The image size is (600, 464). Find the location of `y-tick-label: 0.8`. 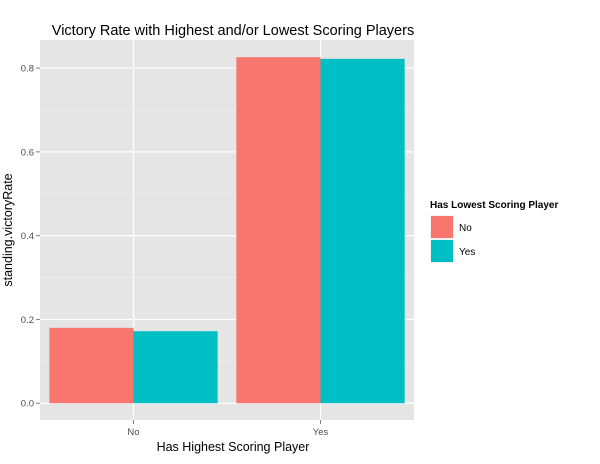

y-tick-label: 0.8 is located at coordinates (27, 69).